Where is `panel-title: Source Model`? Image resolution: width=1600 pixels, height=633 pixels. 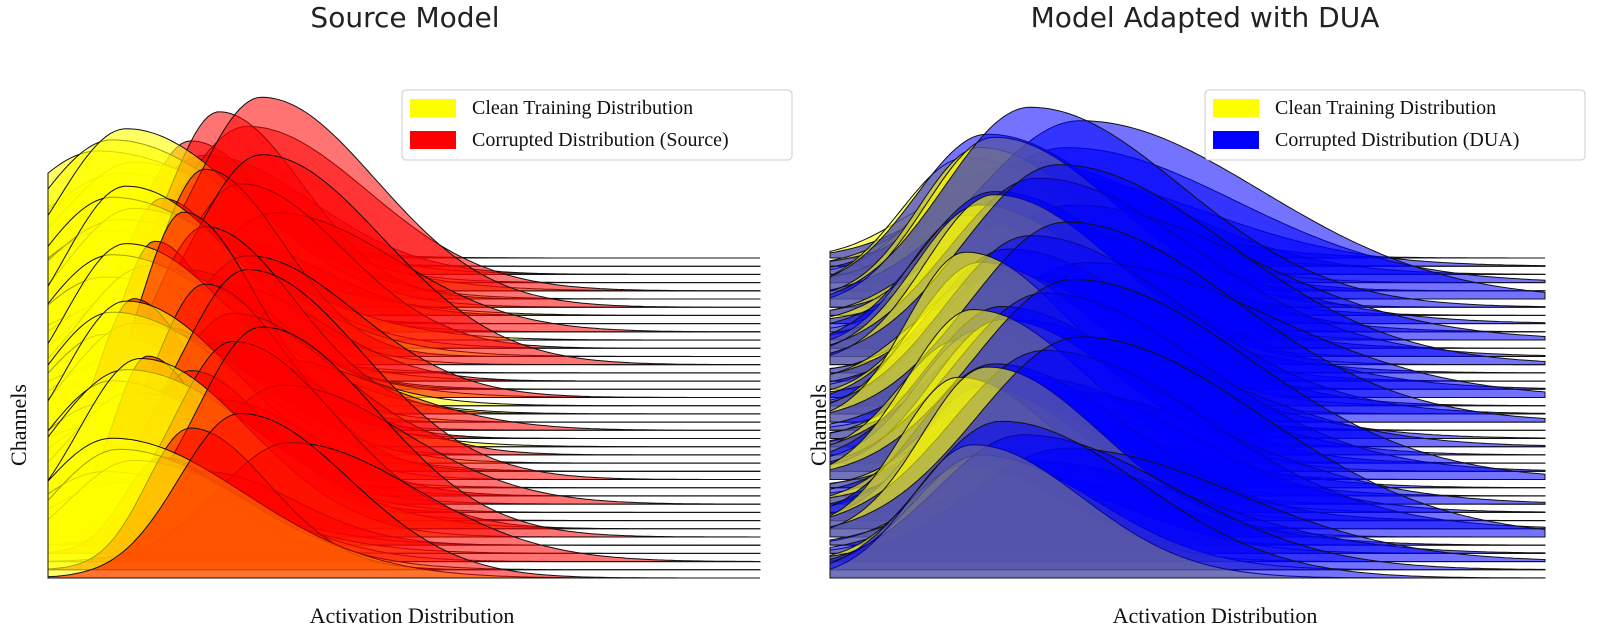 panel-title: Source Model is located at coordinates (404, 17).